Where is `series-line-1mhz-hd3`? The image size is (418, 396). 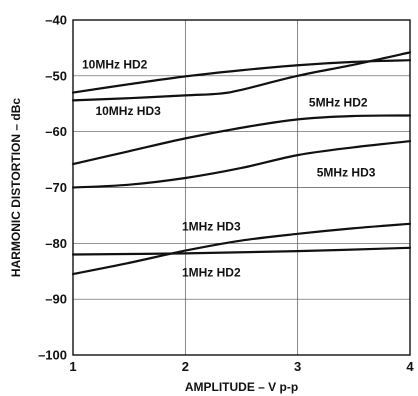 series-line-1mhz-hd3 is located at coordinates (241, 249).